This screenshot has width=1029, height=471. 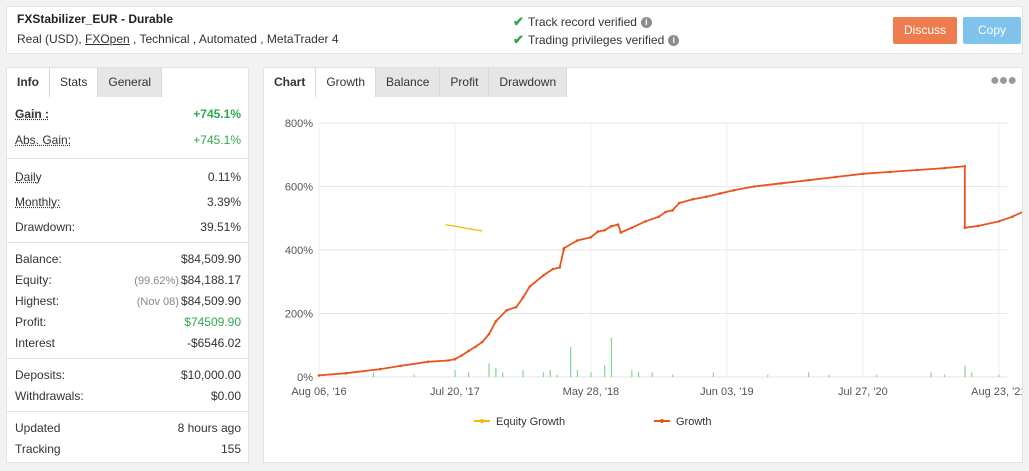 What do you see at coordinates (43, 140) in the screenshot?
I see `stat-label: Abs. Gain:` at bounding box center [43, 140].